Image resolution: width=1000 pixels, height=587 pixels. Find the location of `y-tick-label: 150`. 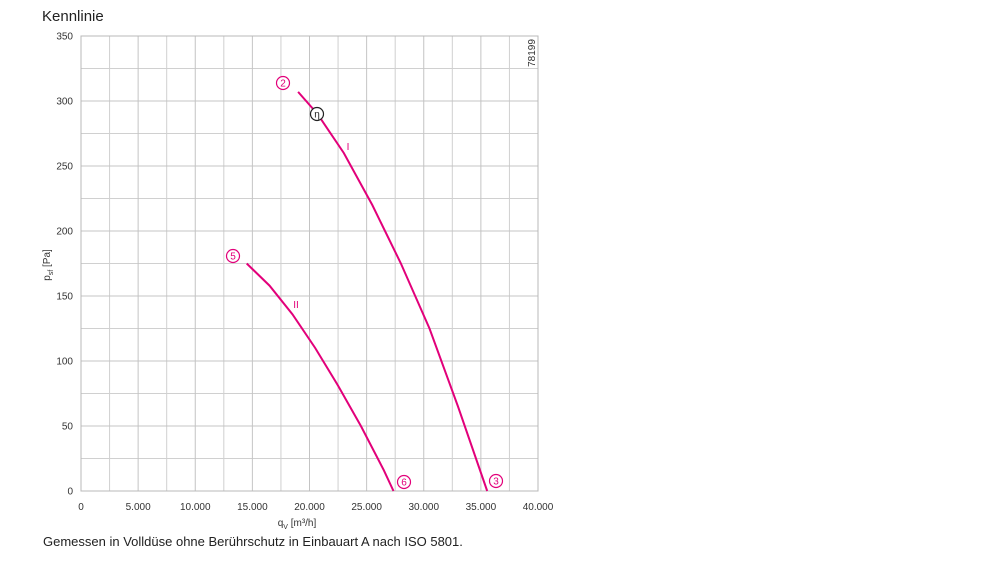

y-tick-label: 150 is located at coordinates (64, 297).